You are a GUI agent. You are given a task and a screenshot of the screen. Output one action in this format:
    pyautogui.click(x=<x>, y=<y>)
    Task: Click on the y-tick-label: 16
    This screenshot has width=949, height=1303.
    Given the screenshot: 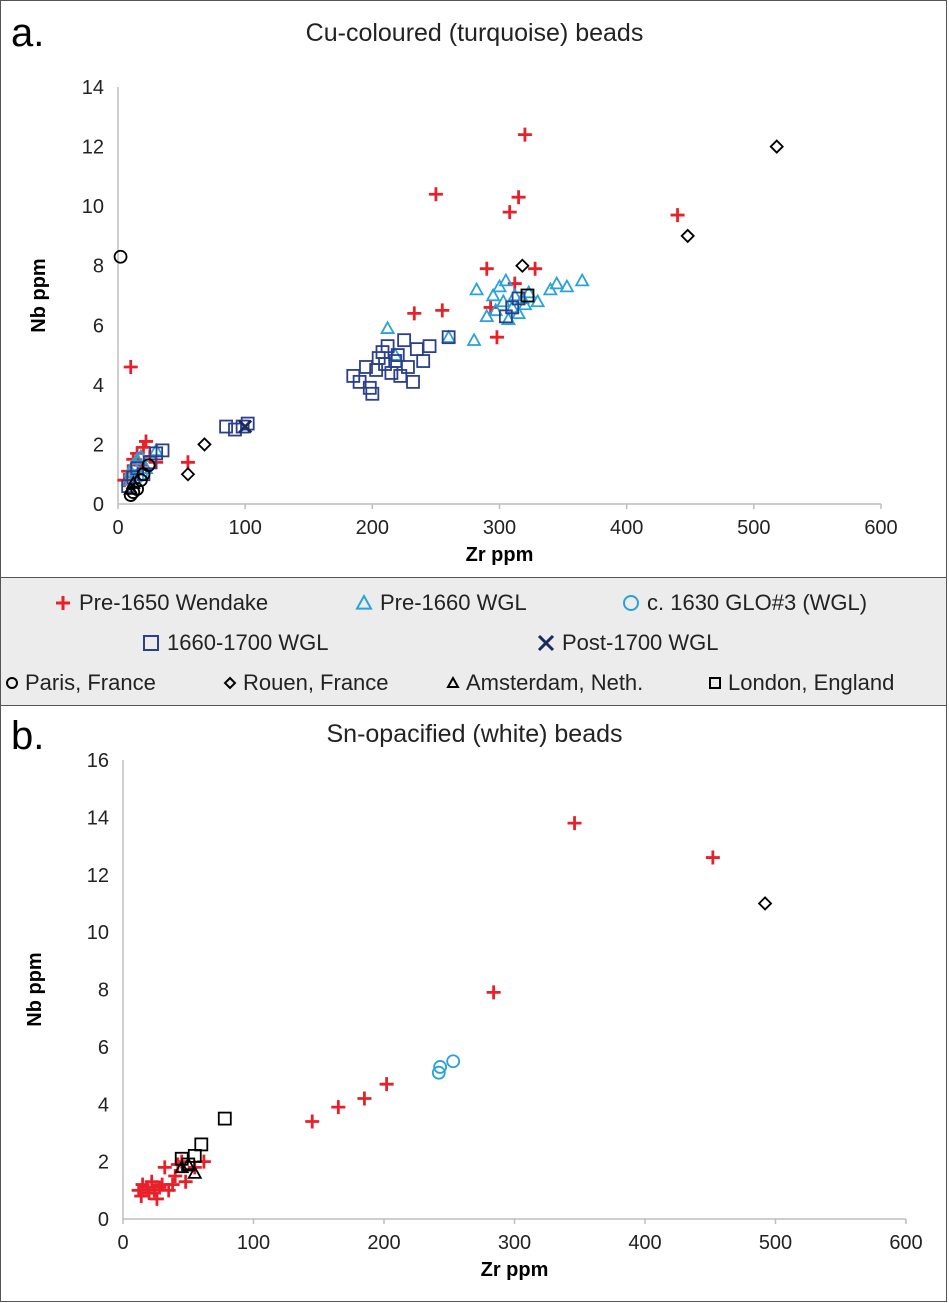 What is the action you would take?
    pyautogui.click(x=98, y=761)
    